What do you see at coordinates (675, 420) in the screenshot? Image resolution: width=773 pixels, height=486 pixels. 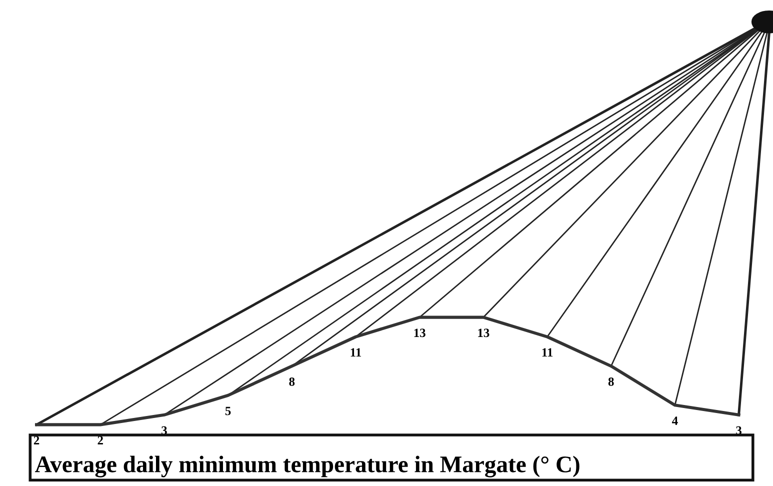 I see `data-label: 4` at bounding box center [675, 420].